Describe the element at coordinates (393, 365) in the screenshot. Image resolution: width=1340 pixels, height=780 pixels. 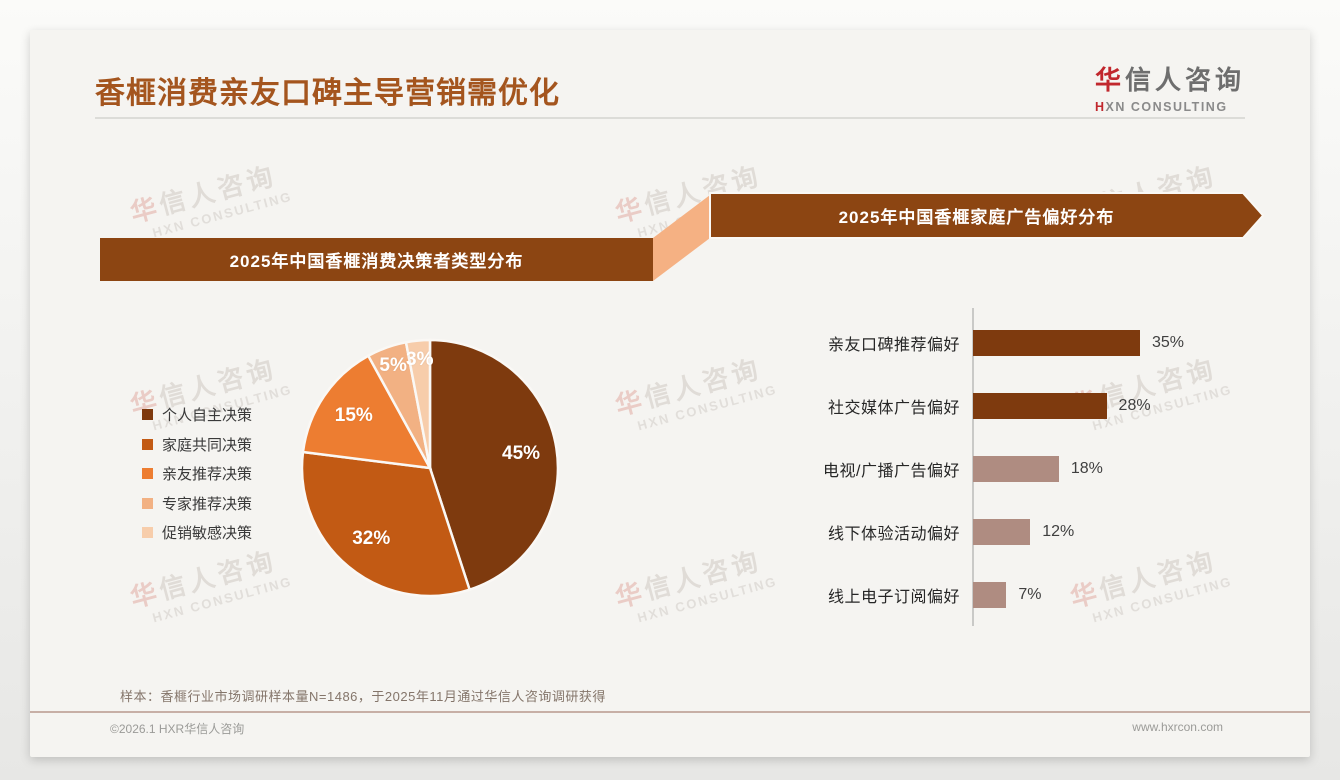
I see `pie-data-label: 5%` at that location.